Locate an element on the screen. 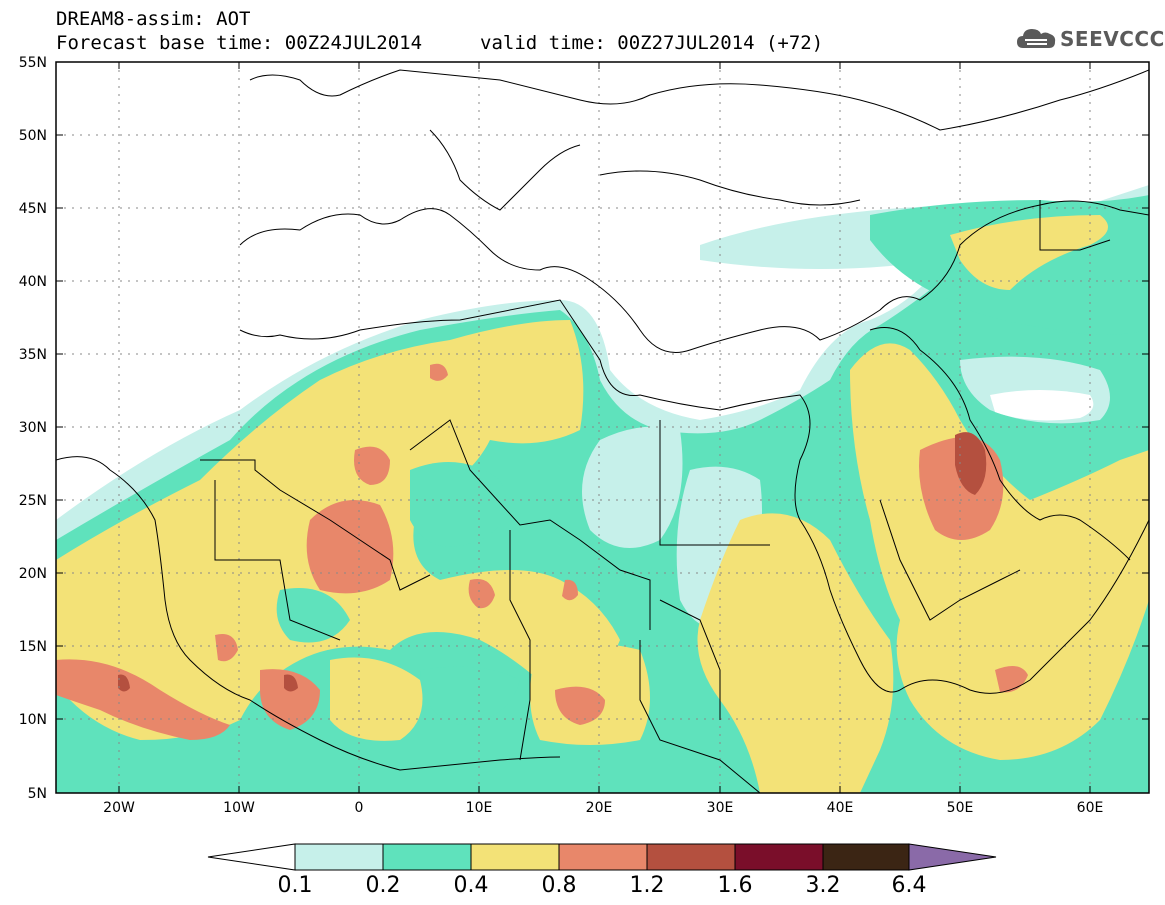 Image resolution: width=1165 pixels, height=905 pixels. colorbar-label: 6.4 is located at coordinates (909, 885).